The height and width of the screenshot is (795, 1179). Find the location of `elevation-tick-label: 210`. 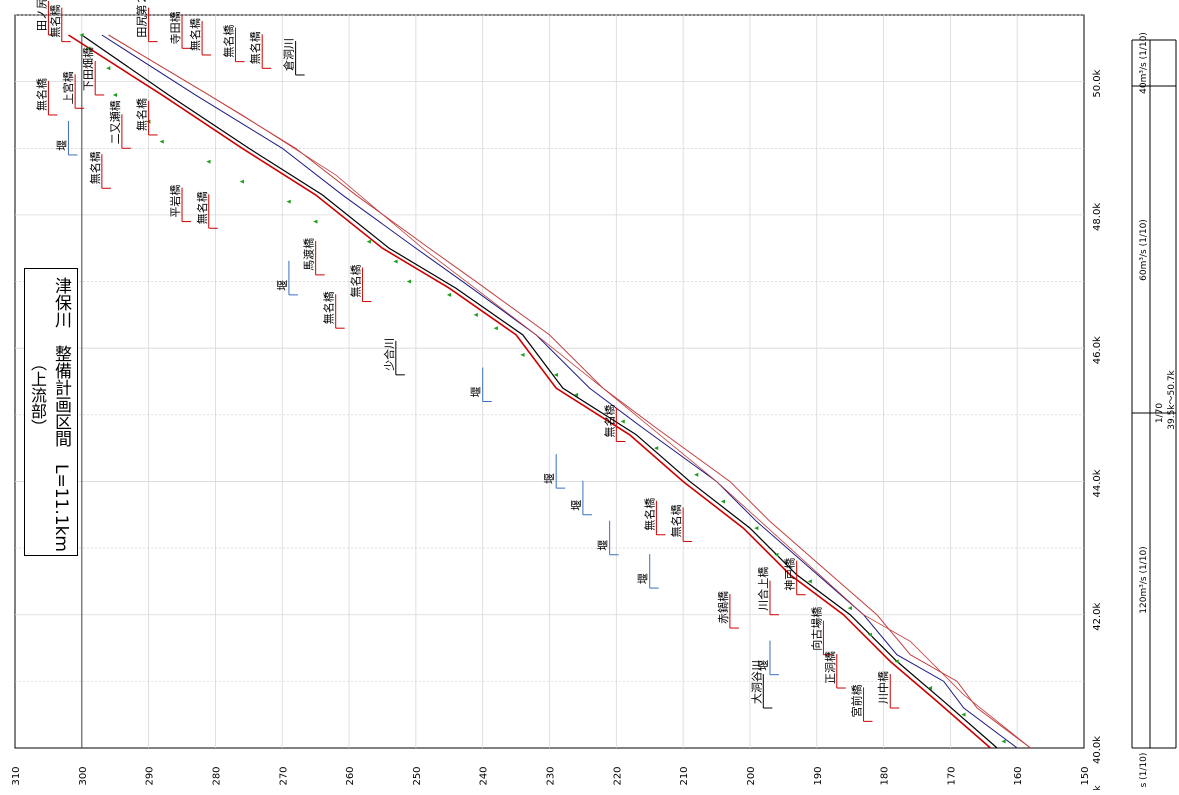

elevation-tick-label: 210 is located at coordinates (684, 775).